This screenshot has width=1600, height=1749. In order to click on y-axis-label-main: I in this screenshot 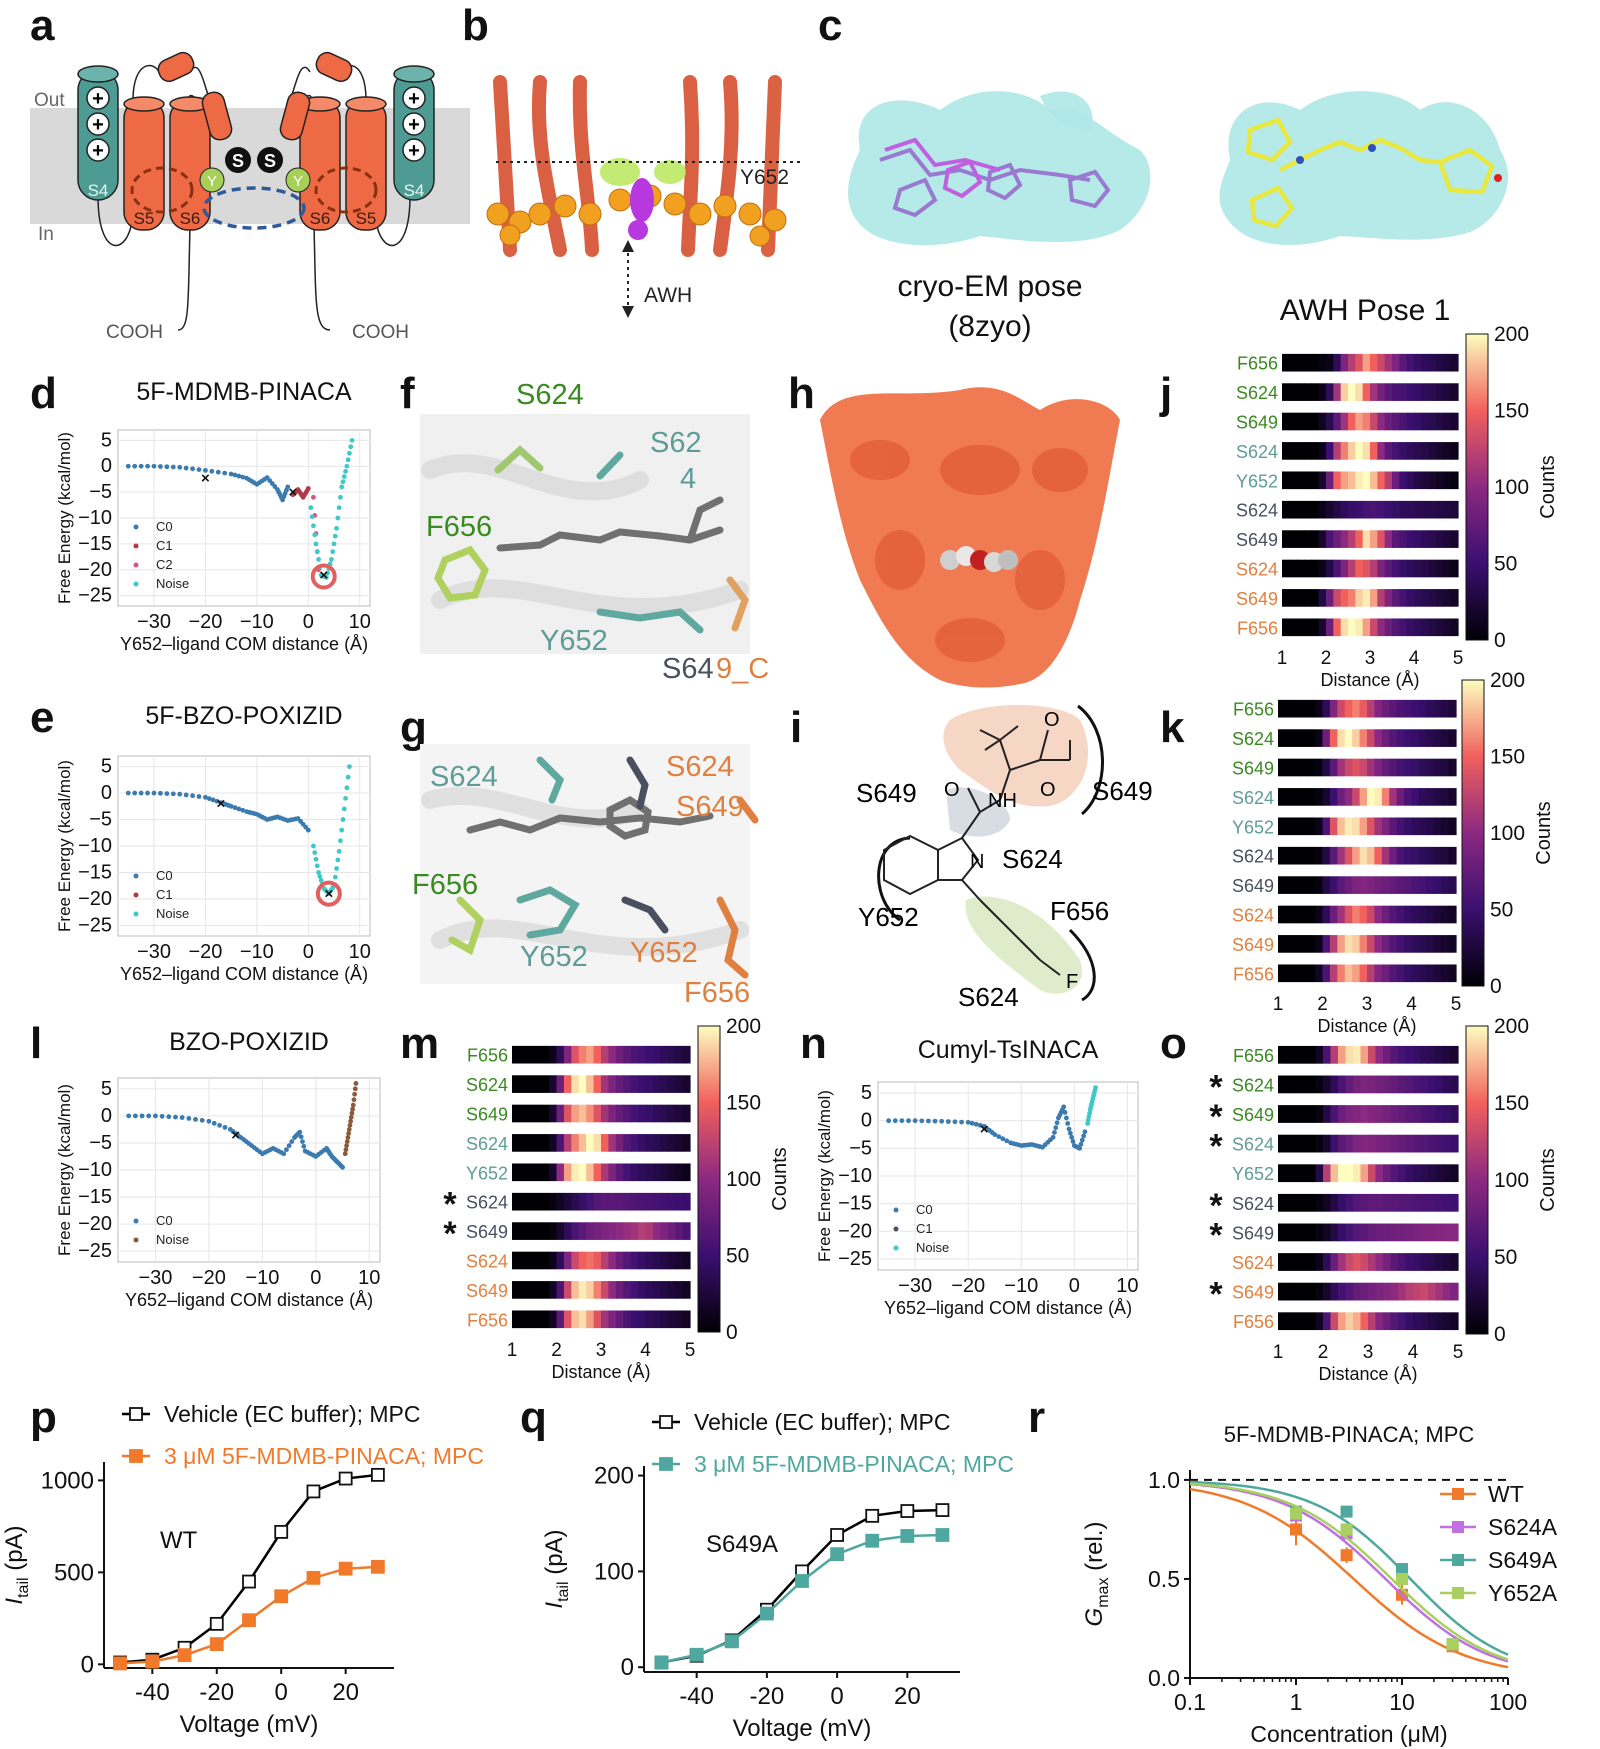, I will do `click(554, 1605)`.